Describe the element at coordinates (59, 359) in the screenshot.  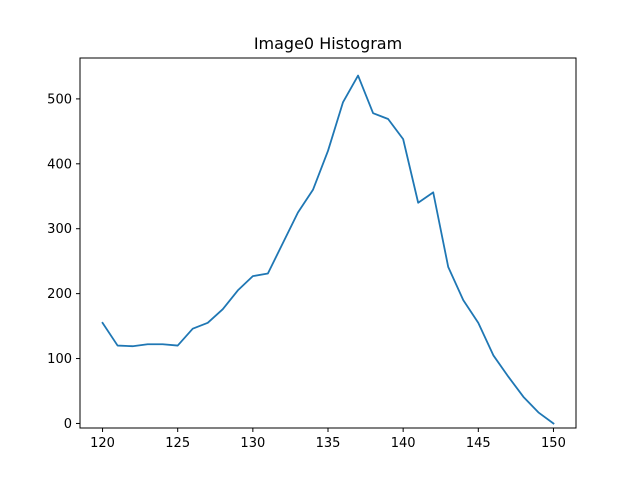
I see `y-tick-label: 100` at that location.